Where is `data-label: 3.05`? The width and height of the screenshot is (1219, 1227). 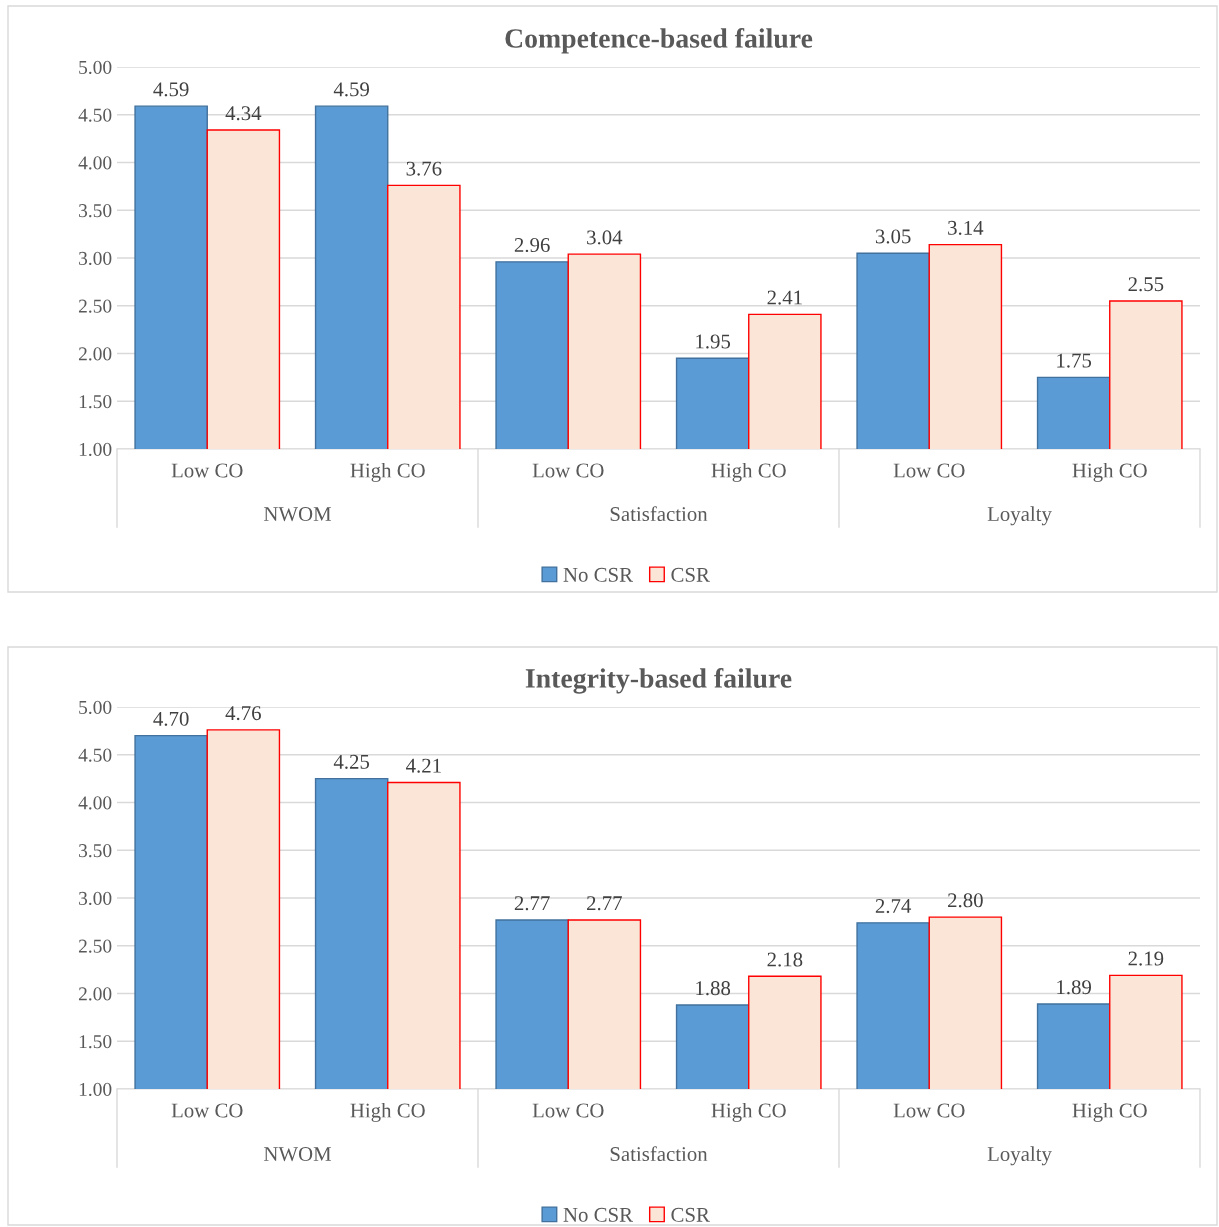 data-label: 3.05 is located at coordinates (893, 236).